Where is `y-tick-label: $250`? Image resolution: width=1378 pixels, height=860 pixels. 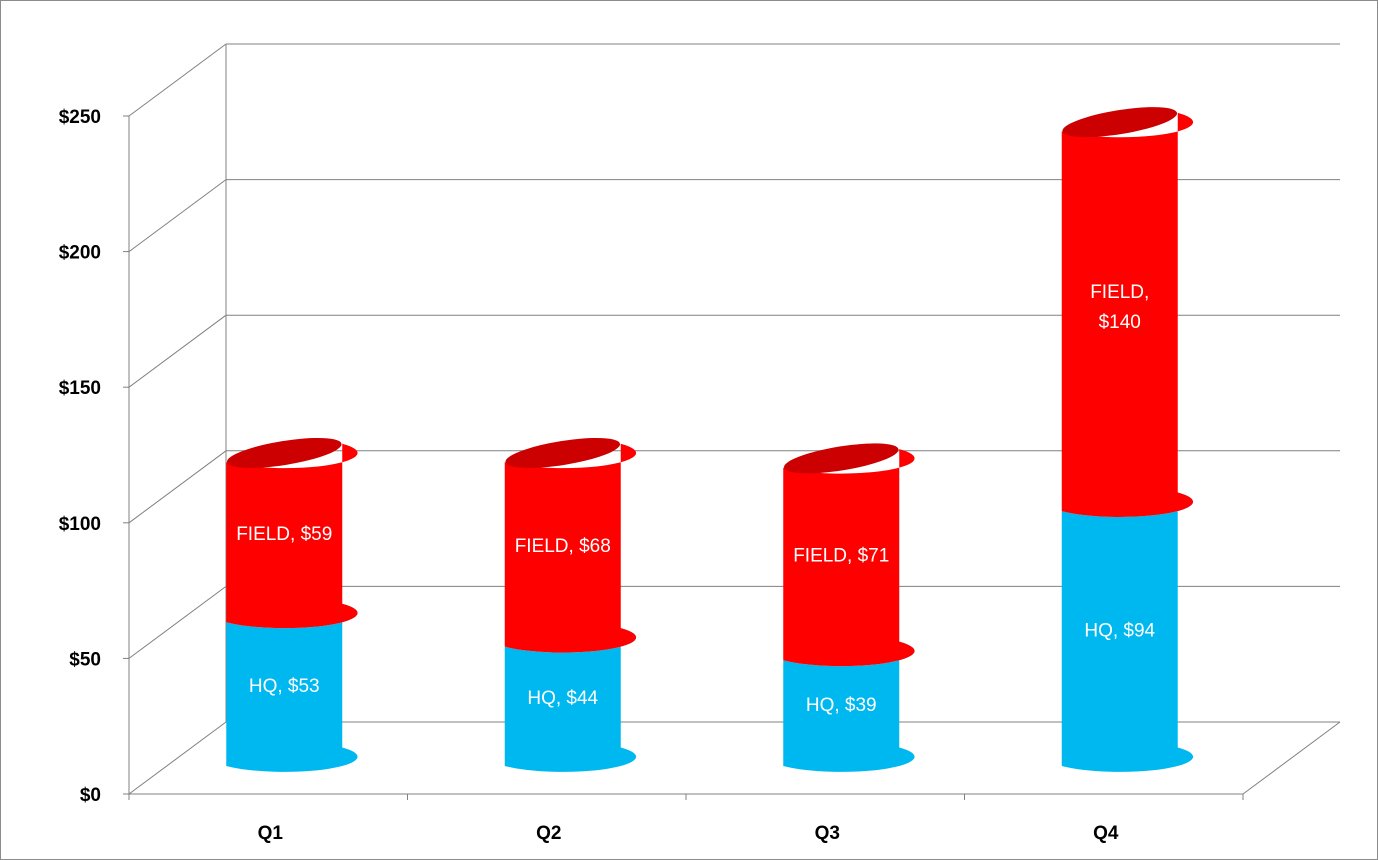
y-tick-label: $250 is located at coordinates (80, 117).